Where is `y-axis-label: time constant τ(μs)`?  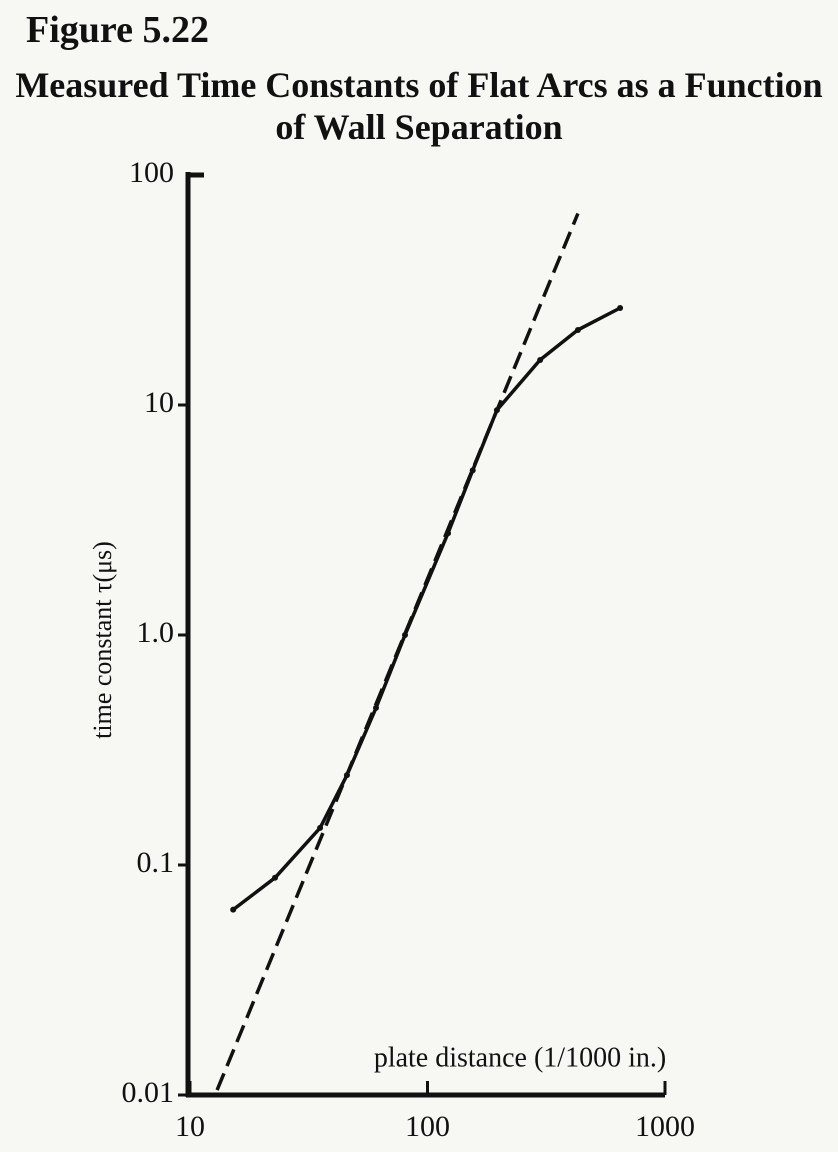 y-axis-label: time constant τ(μs) is located at coordinates (102, 640).